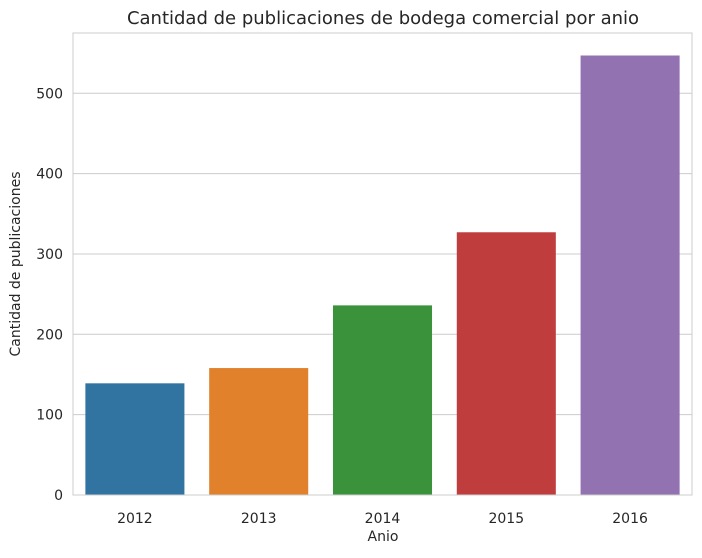 The image size is (702, 558). What do you see at coordinates (135, 519) in the screenshot?
I see `x-tick-label: 2012` at bounding box center [135, 519].